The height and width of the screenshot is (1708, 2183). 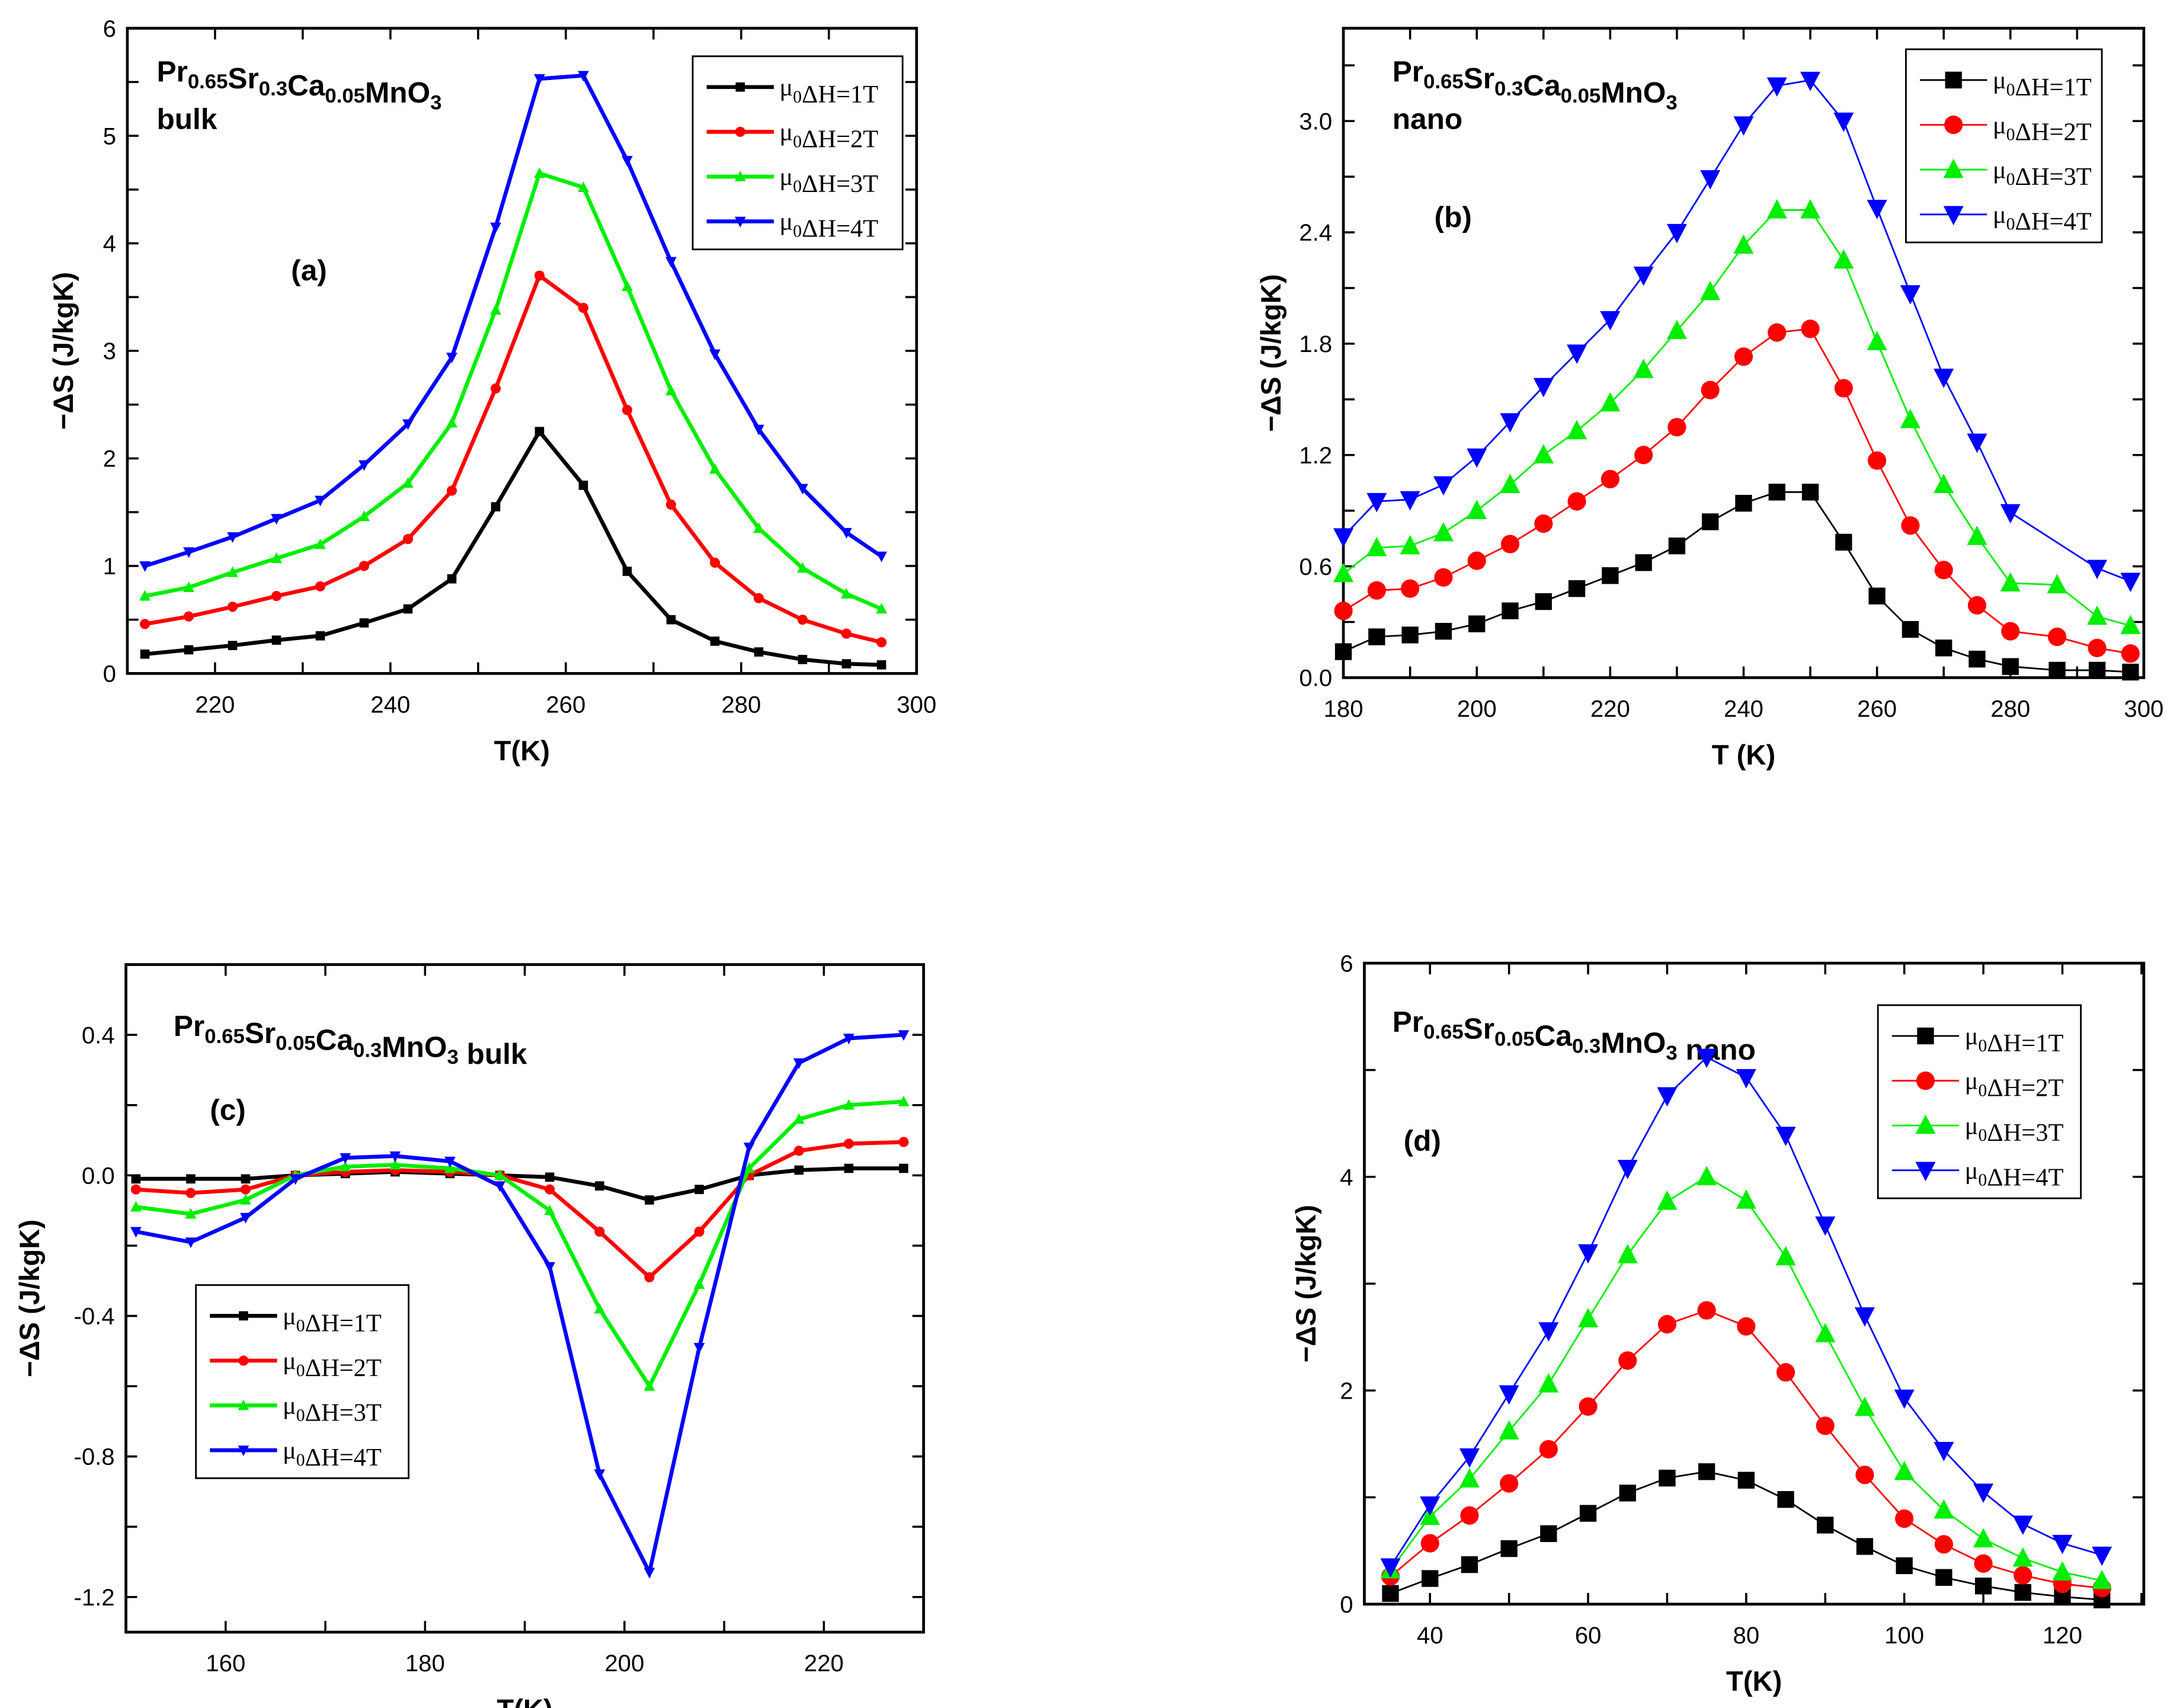 I want to click on y-tick-label: 0, so click(x=110, y=674).